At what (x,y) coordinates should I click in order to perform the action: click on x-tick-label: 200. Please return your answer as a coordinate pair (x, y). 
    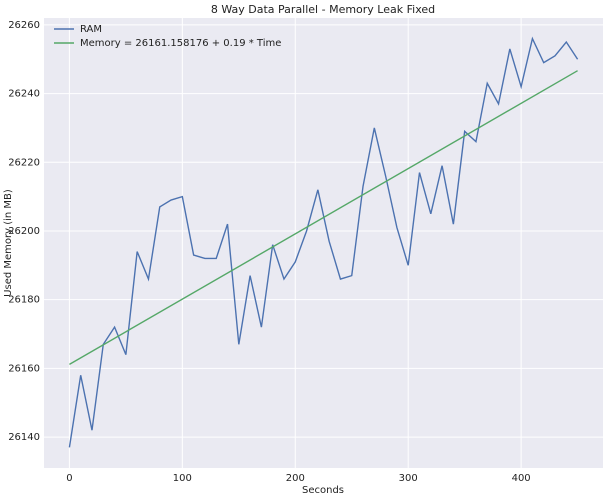
    Looking at the image, I should click on (295, 478).